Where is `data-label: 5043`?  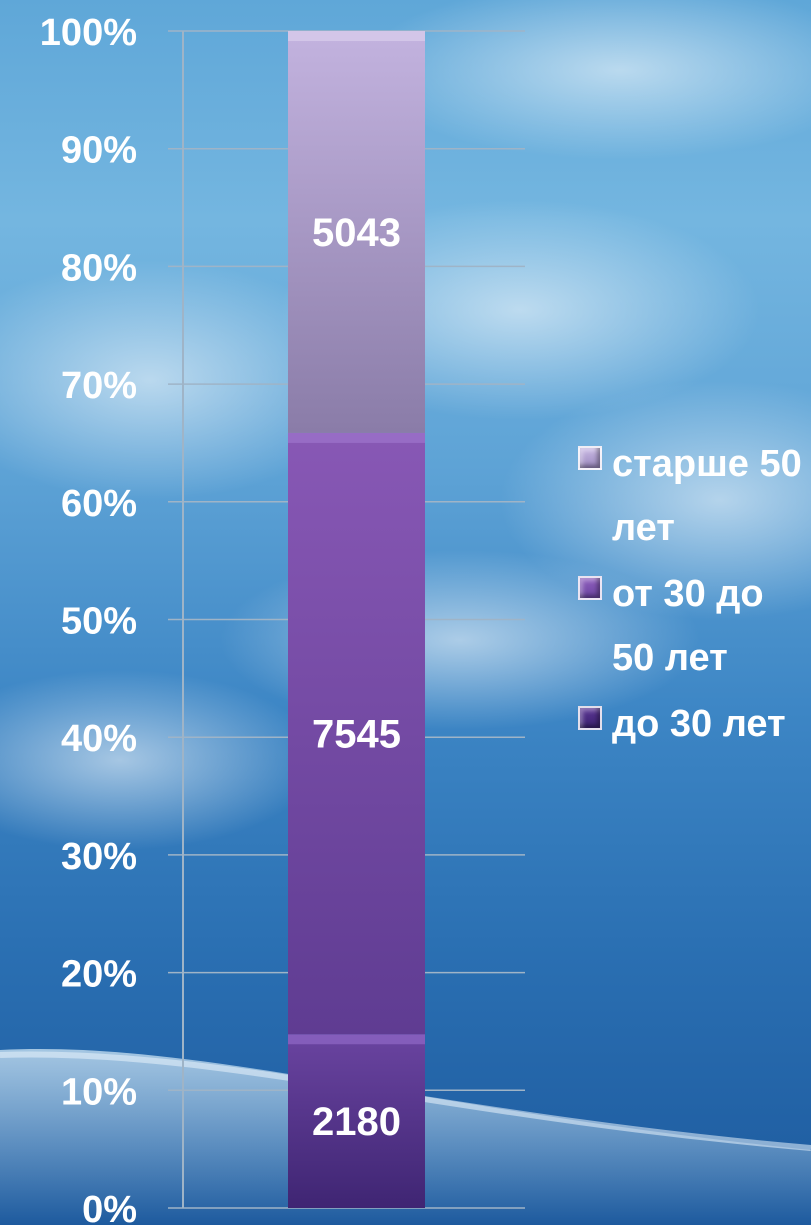 data-label: 5043 is located at coordinates (356, 233).